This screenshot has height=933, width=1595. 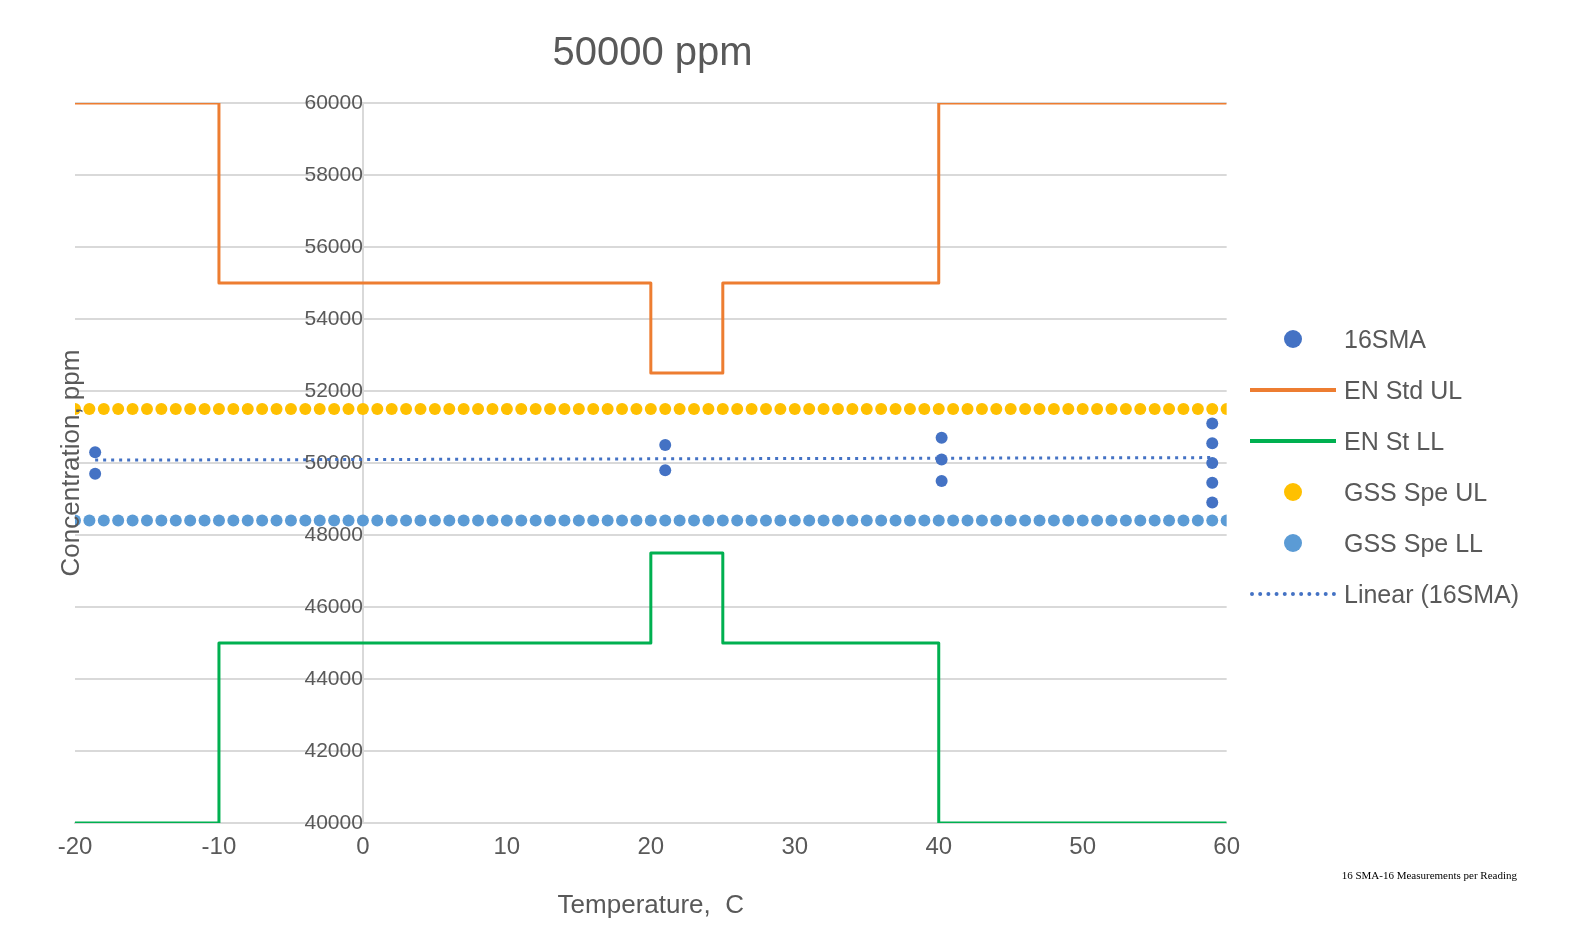 I want to click on legend-label: GSS Spe UL, so click(x=1416, y=492).